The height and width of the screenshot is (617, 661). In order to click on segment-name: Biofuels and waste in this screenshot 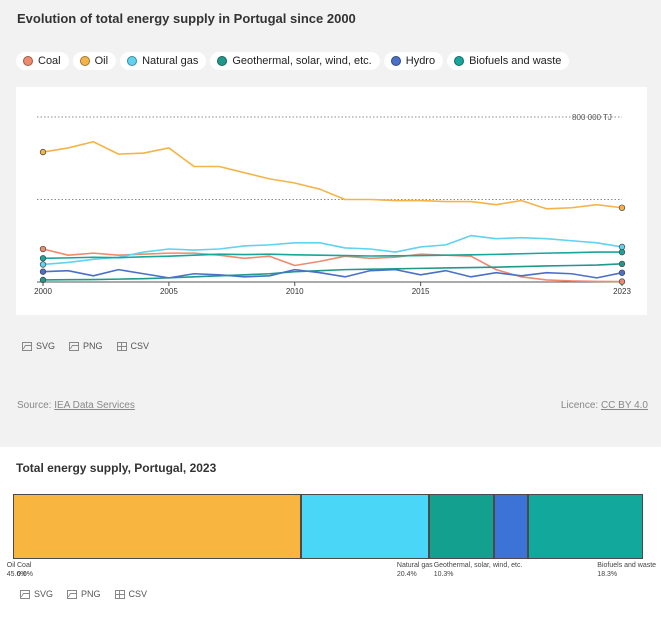, I will do `click(627, 565)`.